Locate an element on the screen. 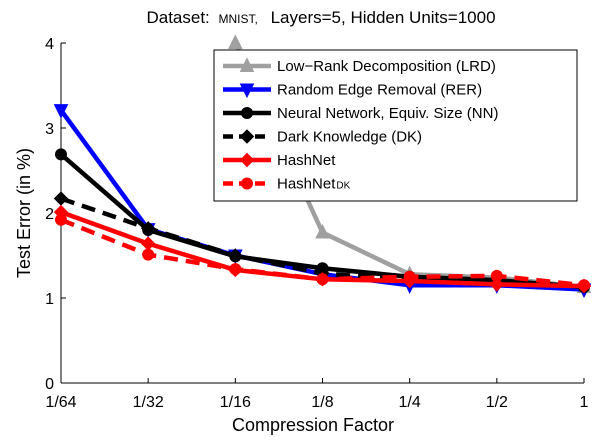 The image size is (607, 445). legend-label: Low−Rank Decomposition (LRD) is located at coordinates (386, 66).